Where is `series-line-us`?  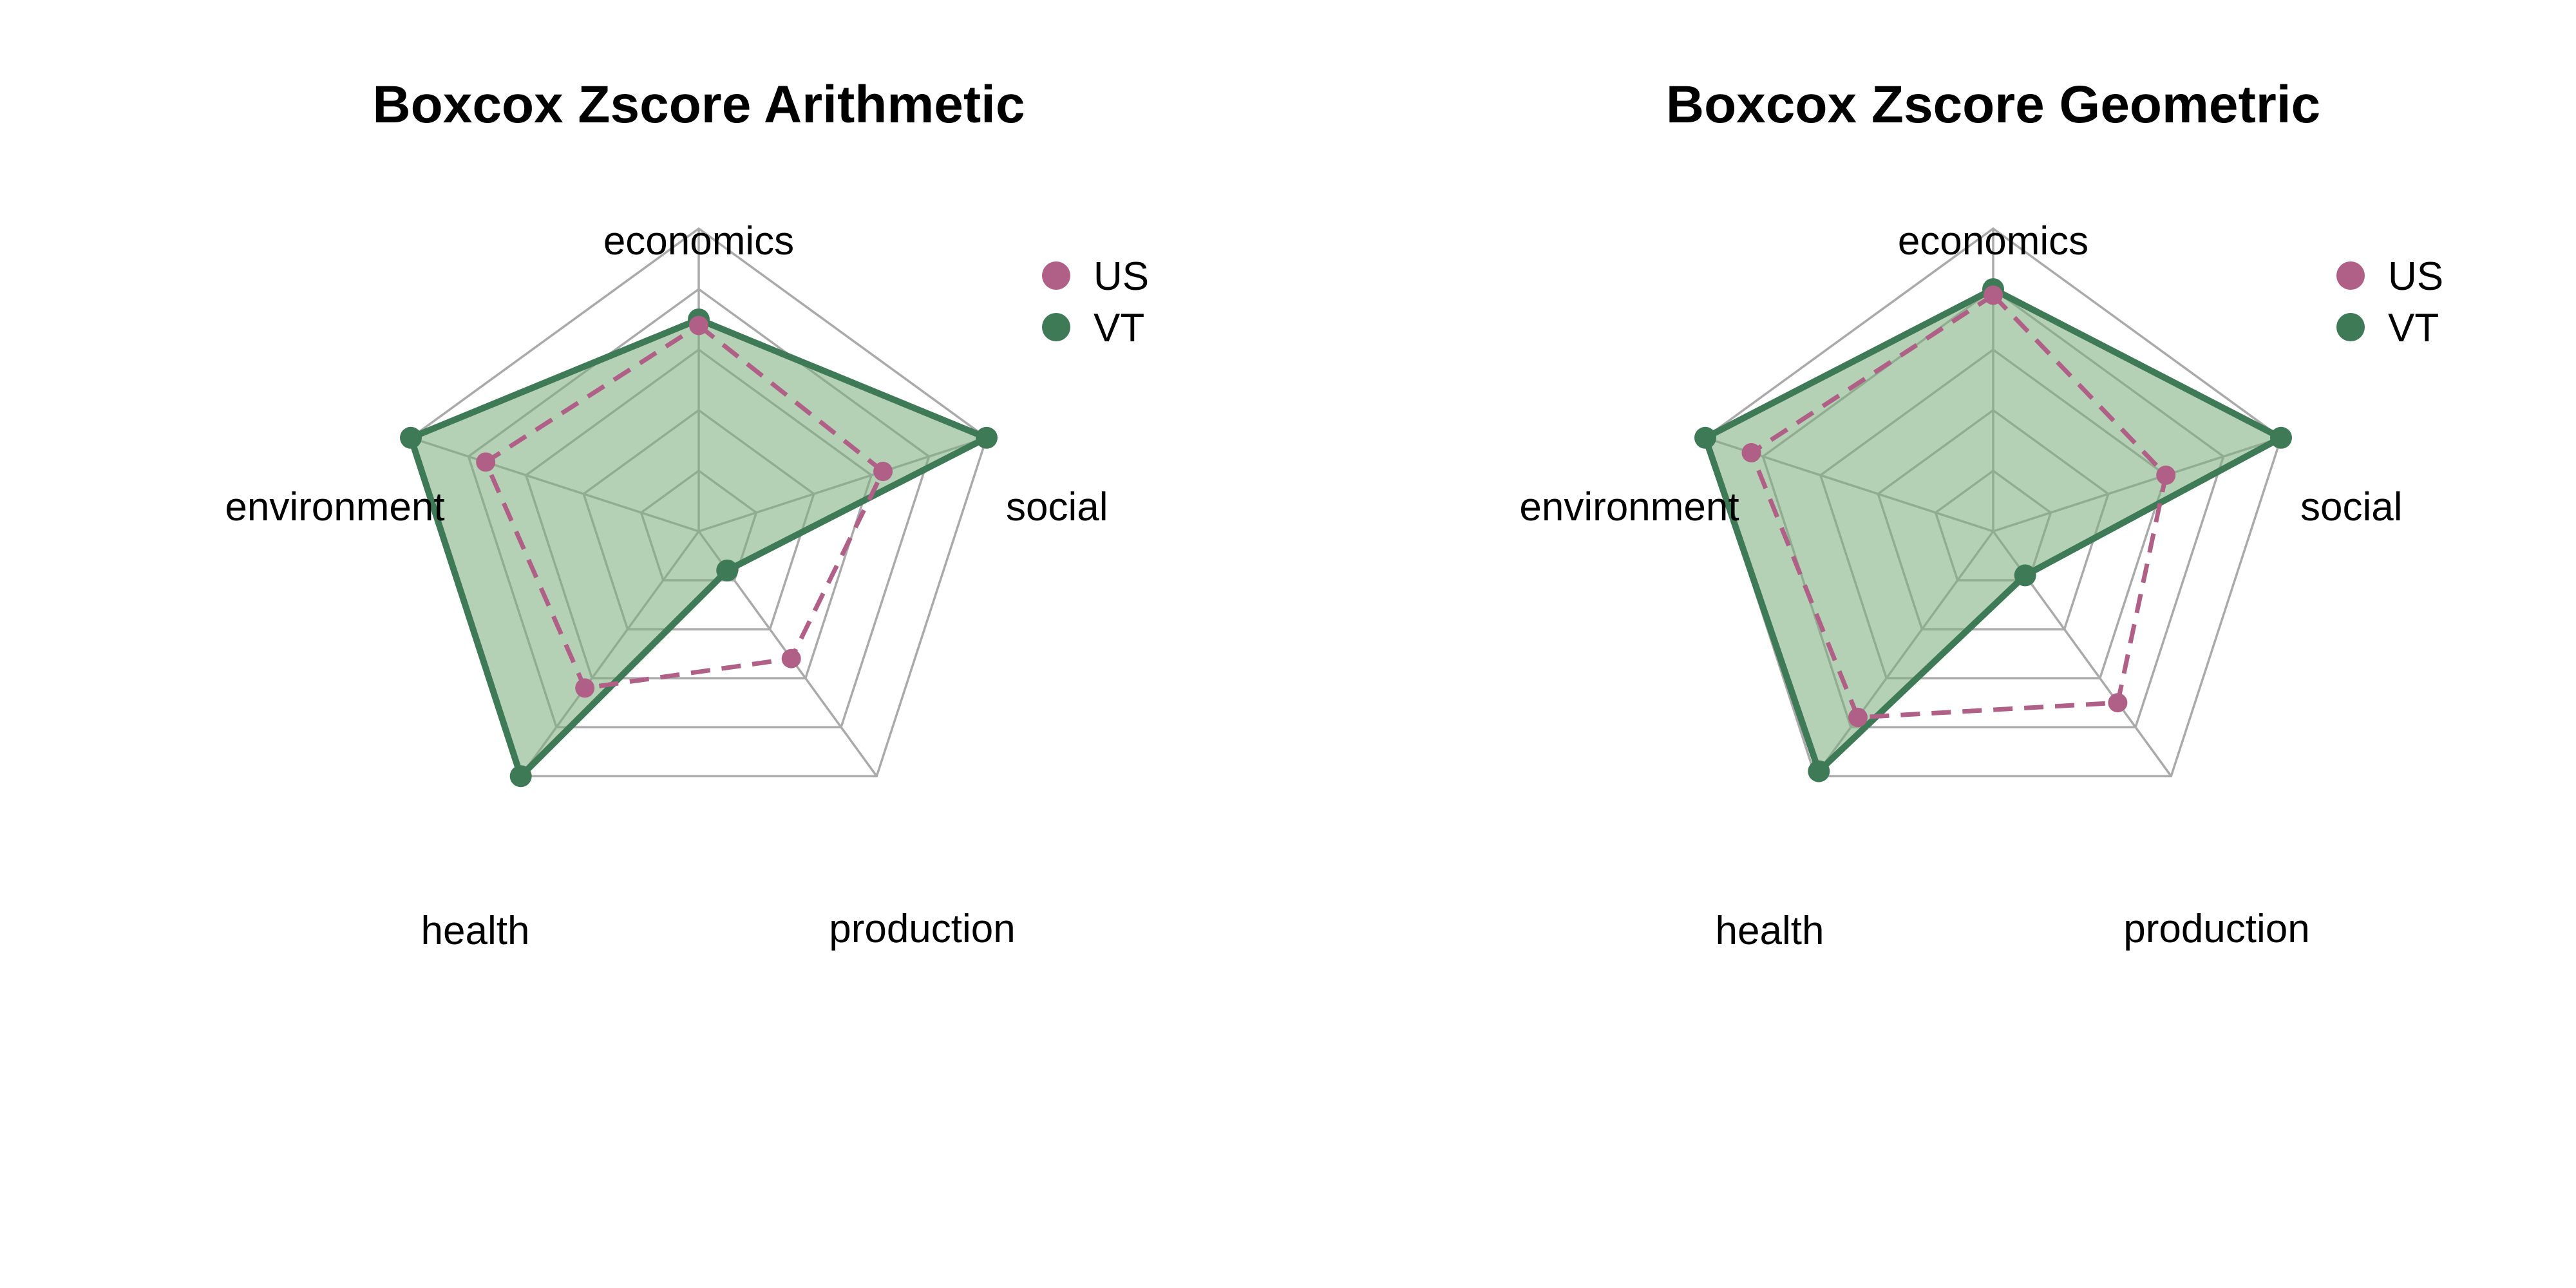 series-line-us is located at coordinates (684, 507).